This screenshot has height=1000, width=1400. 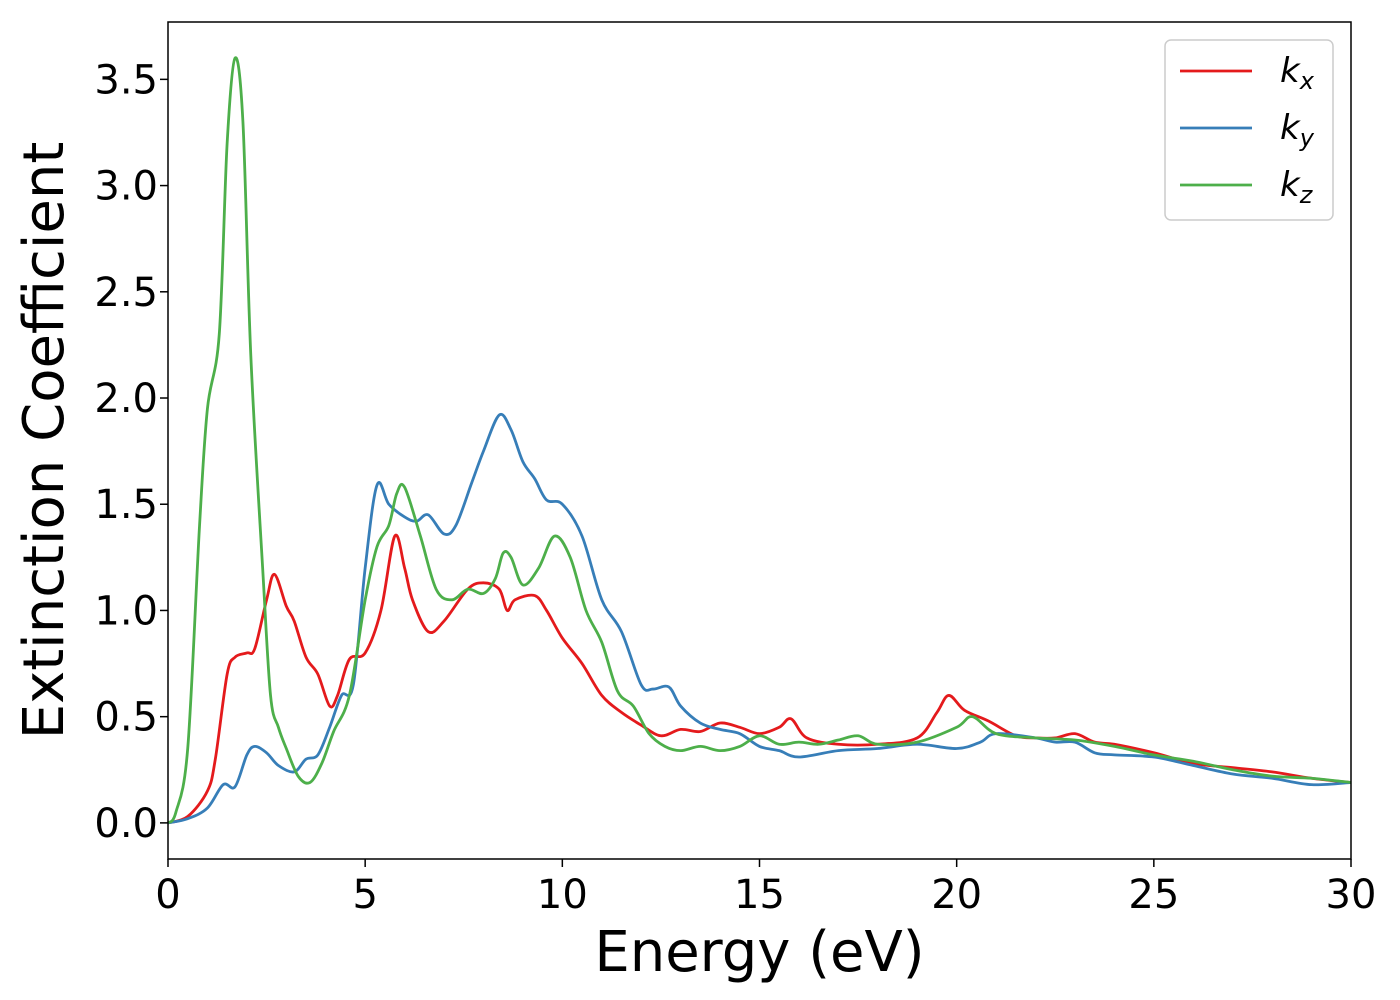 I want to click on legend-box, so click(x=1249, y=130).